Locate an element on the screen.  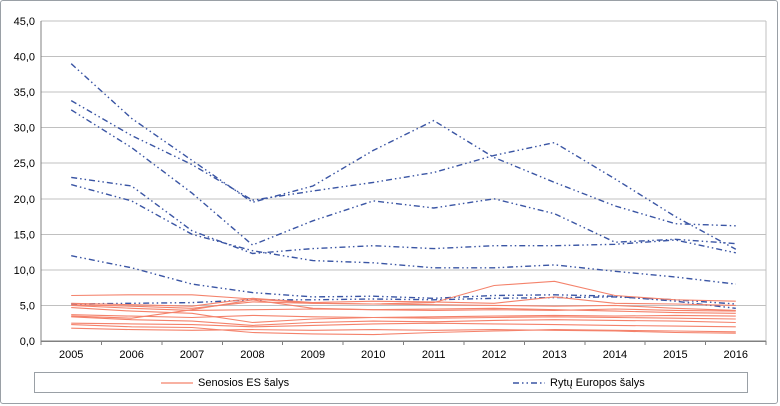
legend: Senosios ES šalys Rytų Europos šalys is located at coordinates (391, 382).